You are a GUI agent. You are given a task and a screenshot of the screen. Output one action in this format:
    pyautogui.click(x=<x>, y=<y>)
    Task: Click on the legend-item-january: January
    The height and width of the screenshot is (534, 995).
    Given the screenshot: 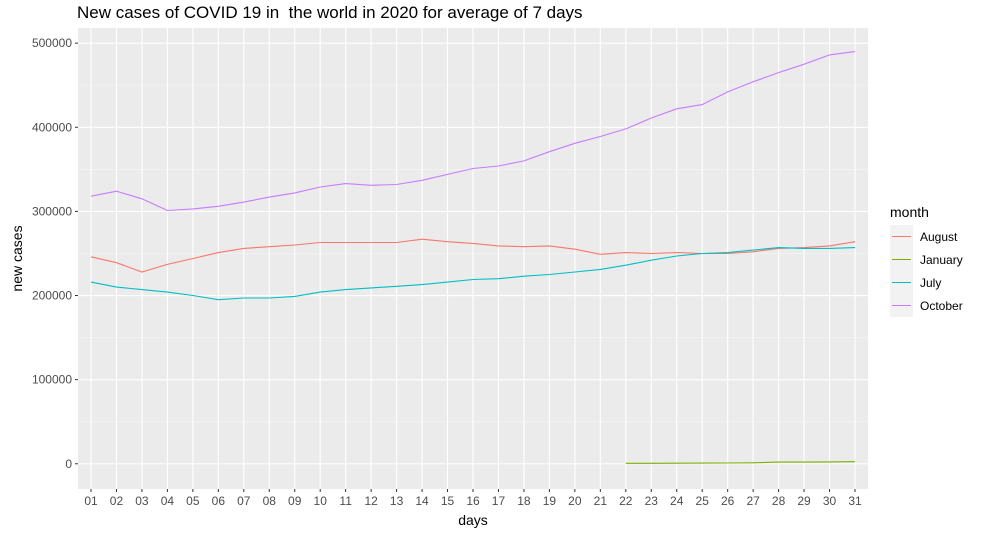 What is the action you would take?
    pyautogui.click(x=926, y=259)
    